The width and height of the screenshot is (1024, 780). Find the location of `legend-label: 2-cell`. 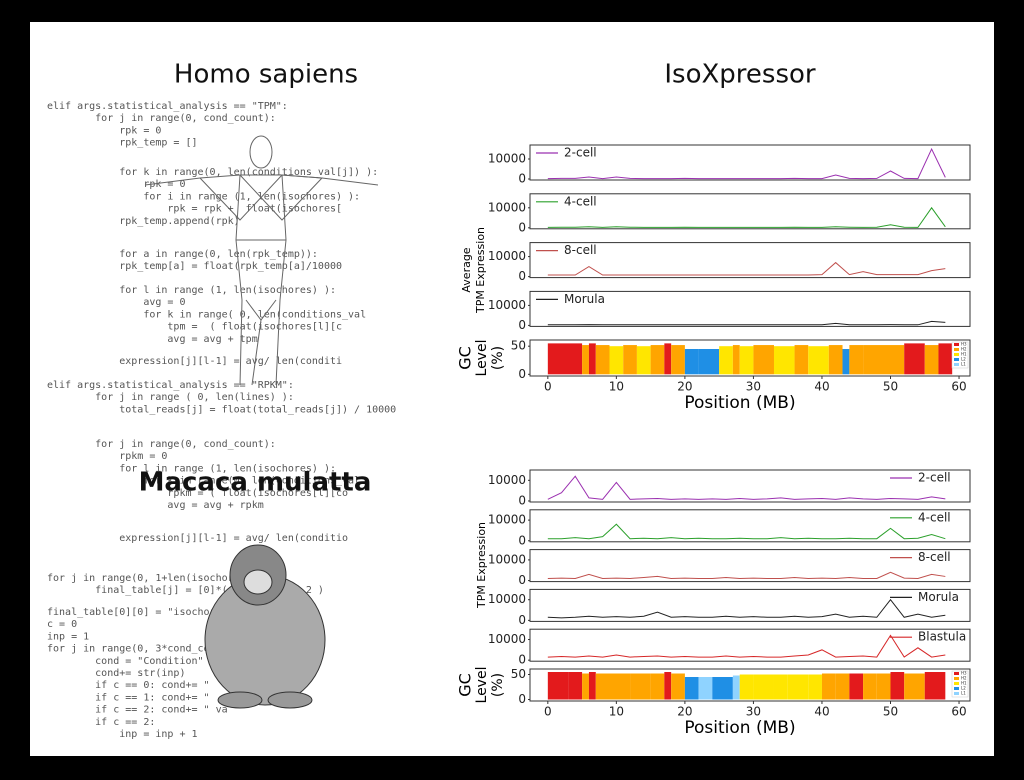

legend-label: 2-cell is located at coordinates (934, 478).